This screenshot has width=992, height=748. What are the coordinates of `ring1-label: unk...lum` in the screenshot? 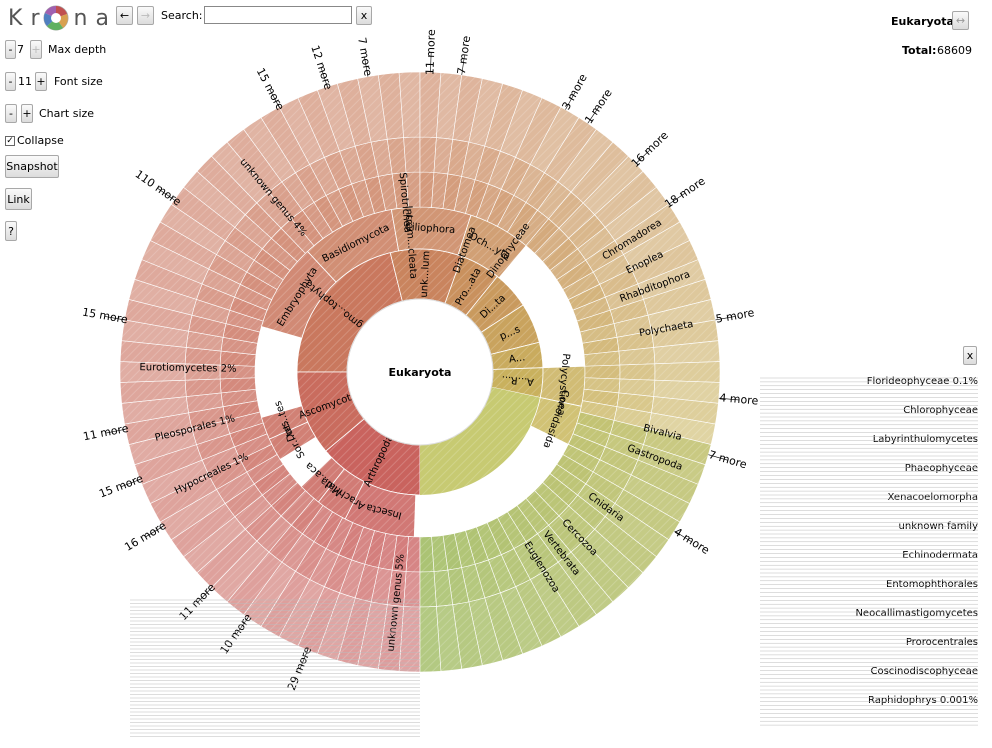 It's located at (425, 273).